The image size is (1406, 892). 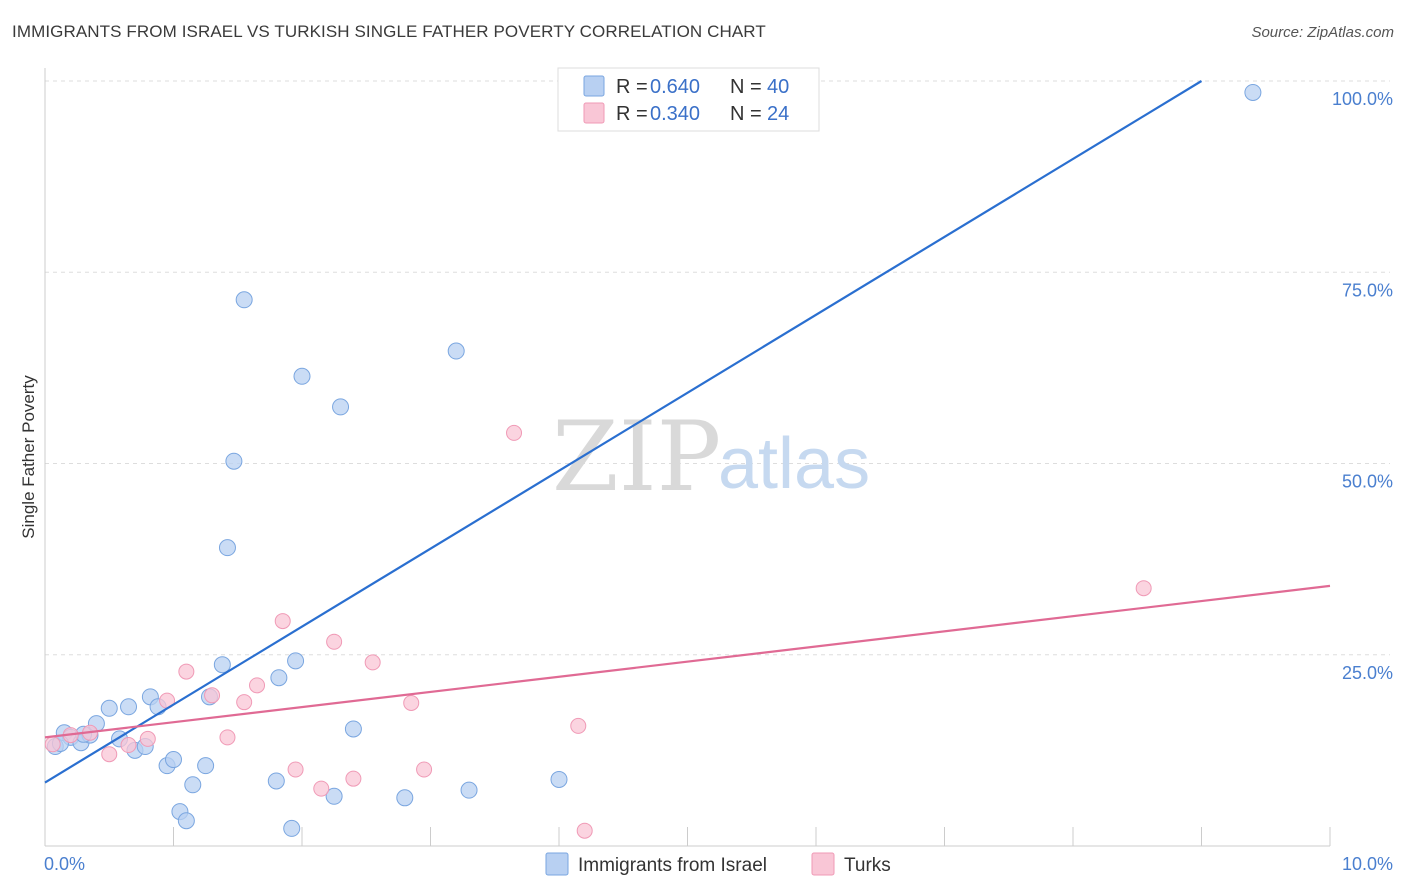 What do you see at coordinates (594, 113) in the screenshot?
I see `legend-swatch-turks` at bounding box center [594, 113].